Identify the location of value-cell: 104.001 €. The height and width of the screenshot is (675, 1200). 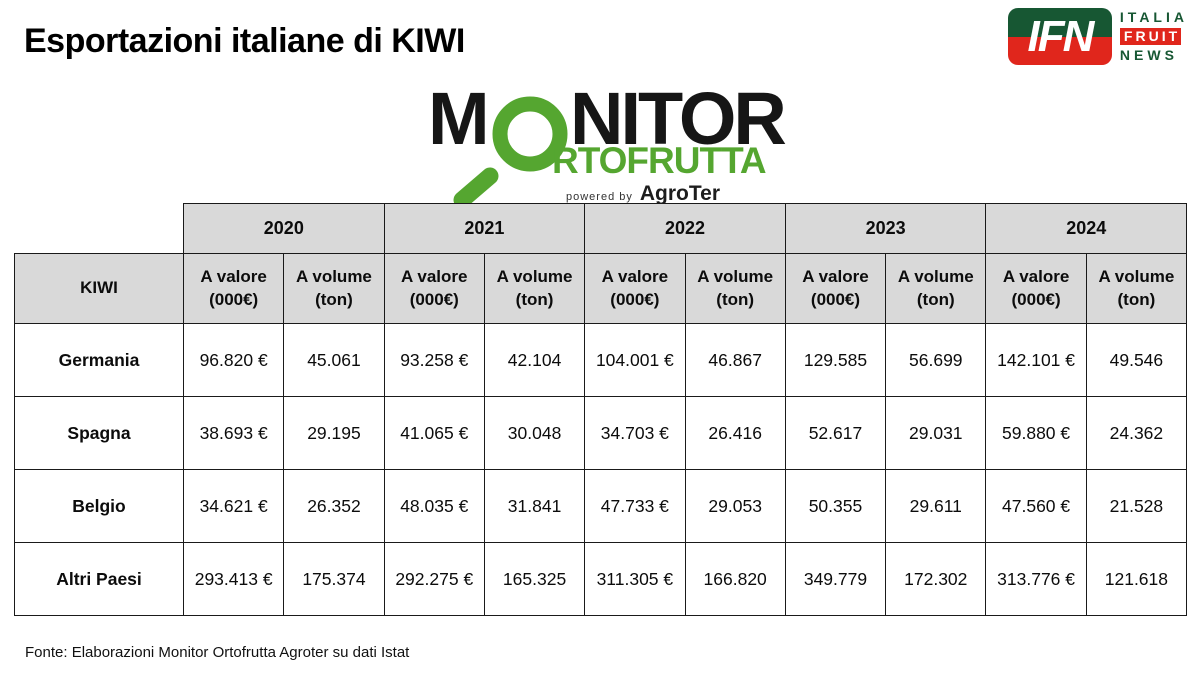
(635, 360).